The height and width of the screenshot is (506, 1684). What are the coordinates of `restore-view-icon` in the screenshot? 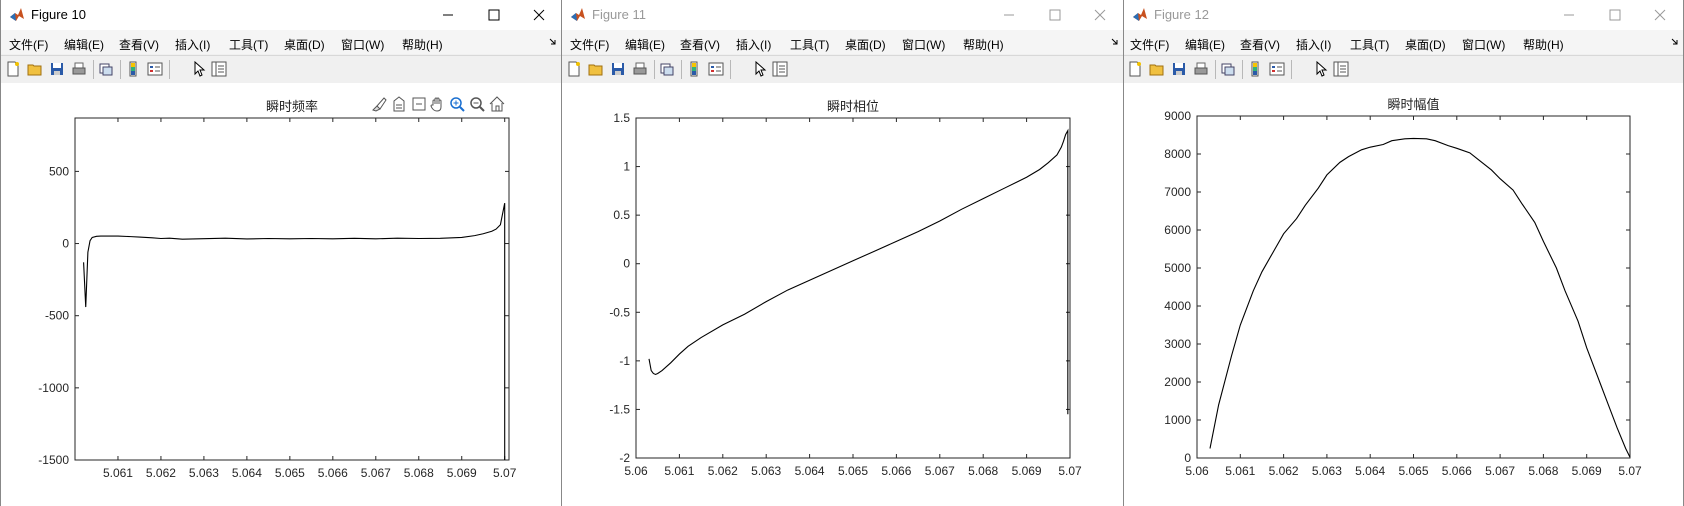 It's located at (419, 104).